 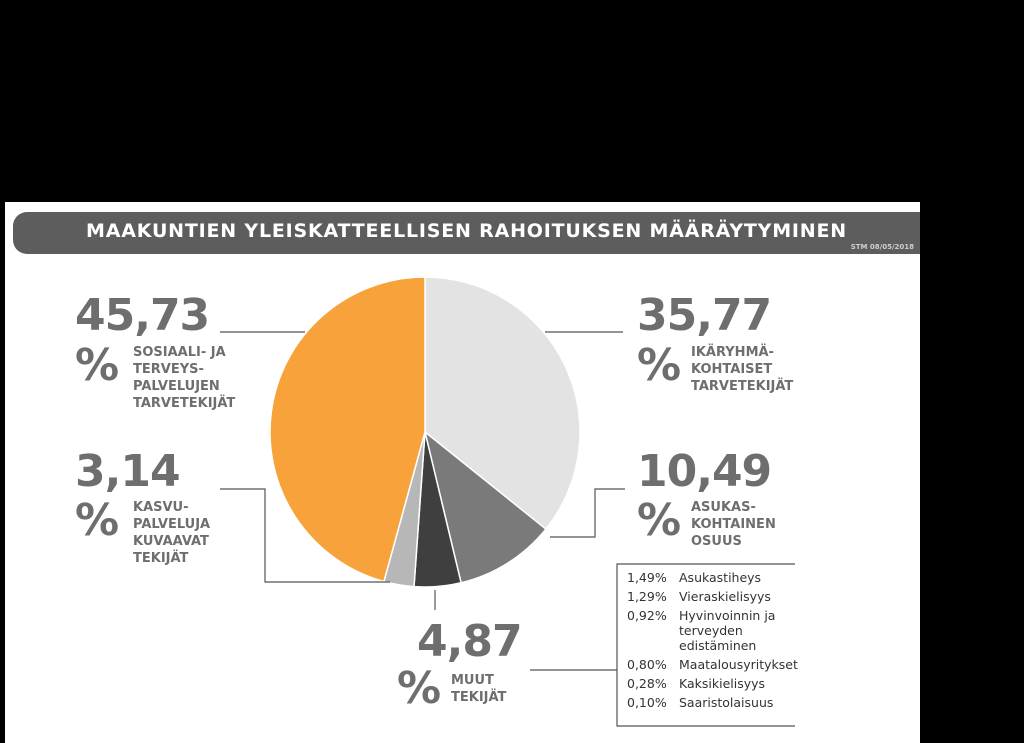 What do you see at coordinates (647, 702) in the screenshot?
I see `breakdown-value: 0,10%` at bounding box center [647, 702].